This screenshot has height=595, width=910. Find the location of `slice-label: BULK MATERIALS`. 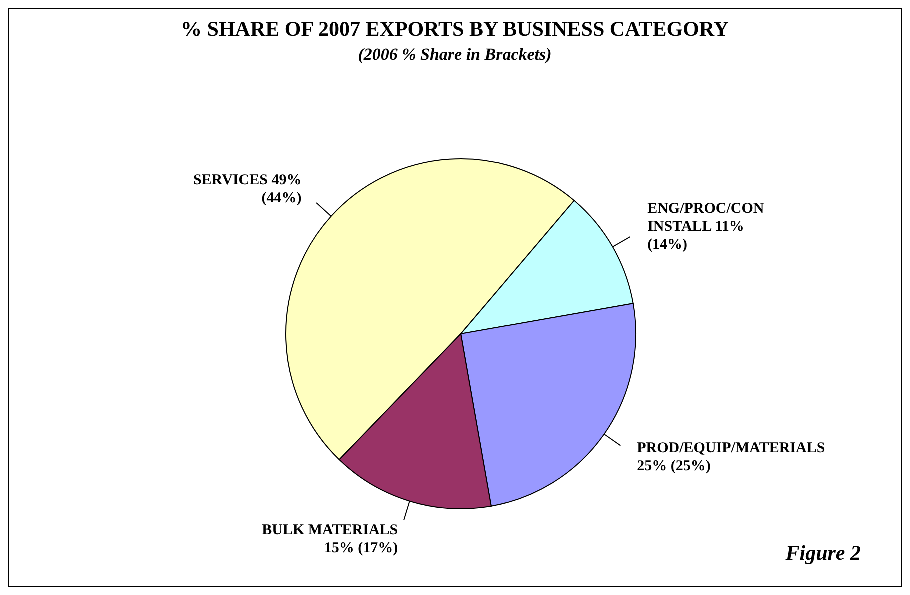

slice-label: BULK MATERIALS is located at coordinates (330, 530).